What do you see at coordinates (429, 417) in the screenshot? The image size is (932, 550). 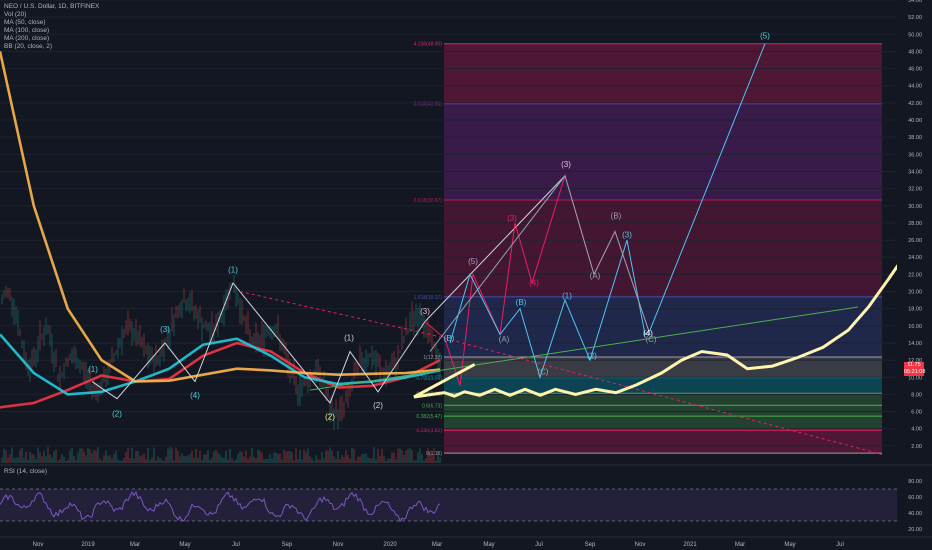 I see `fib-level-label: 0.382(5.47)` at bounding box center [429, 417].